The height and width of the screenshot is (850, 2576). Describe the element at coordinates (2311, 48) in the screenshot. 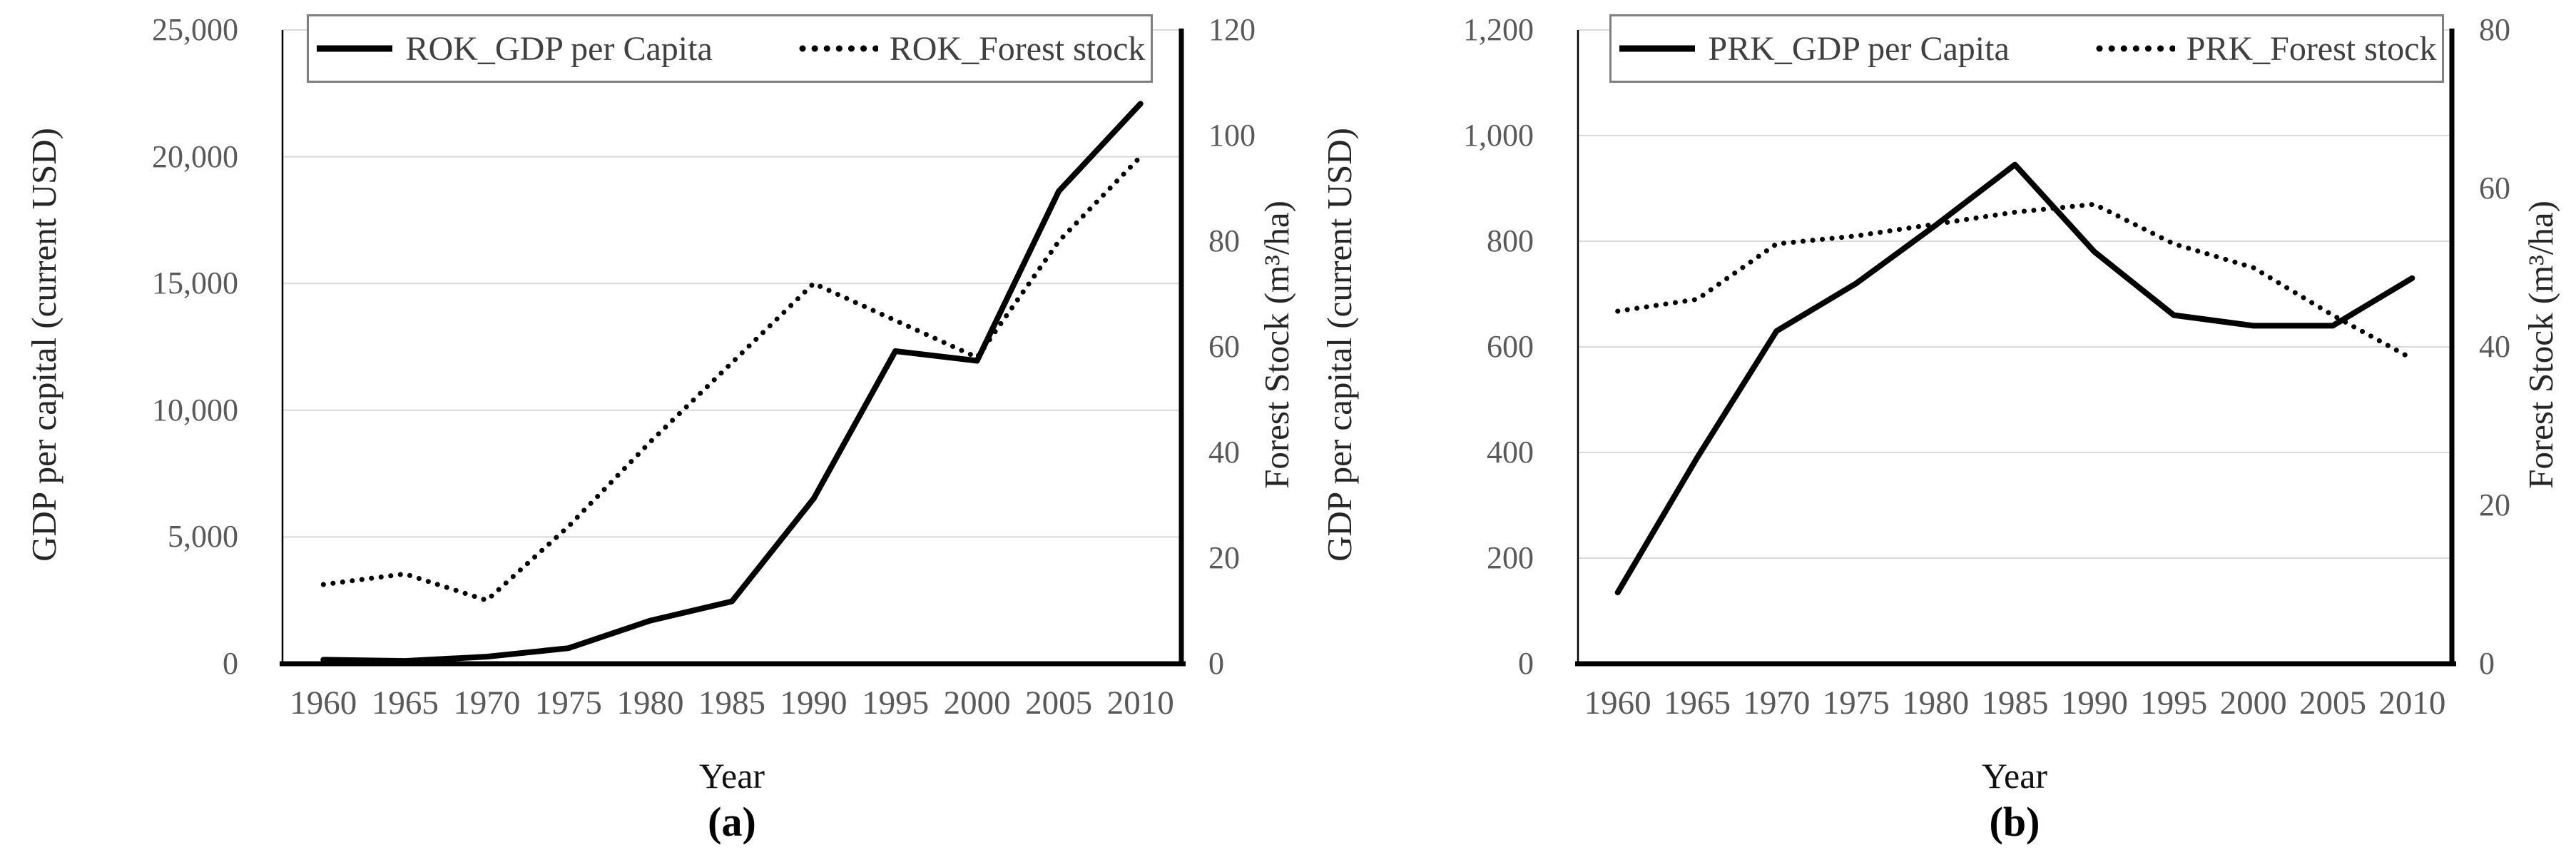

I see `legend-label-prk-forest: PRK_Forest stock` at that location.